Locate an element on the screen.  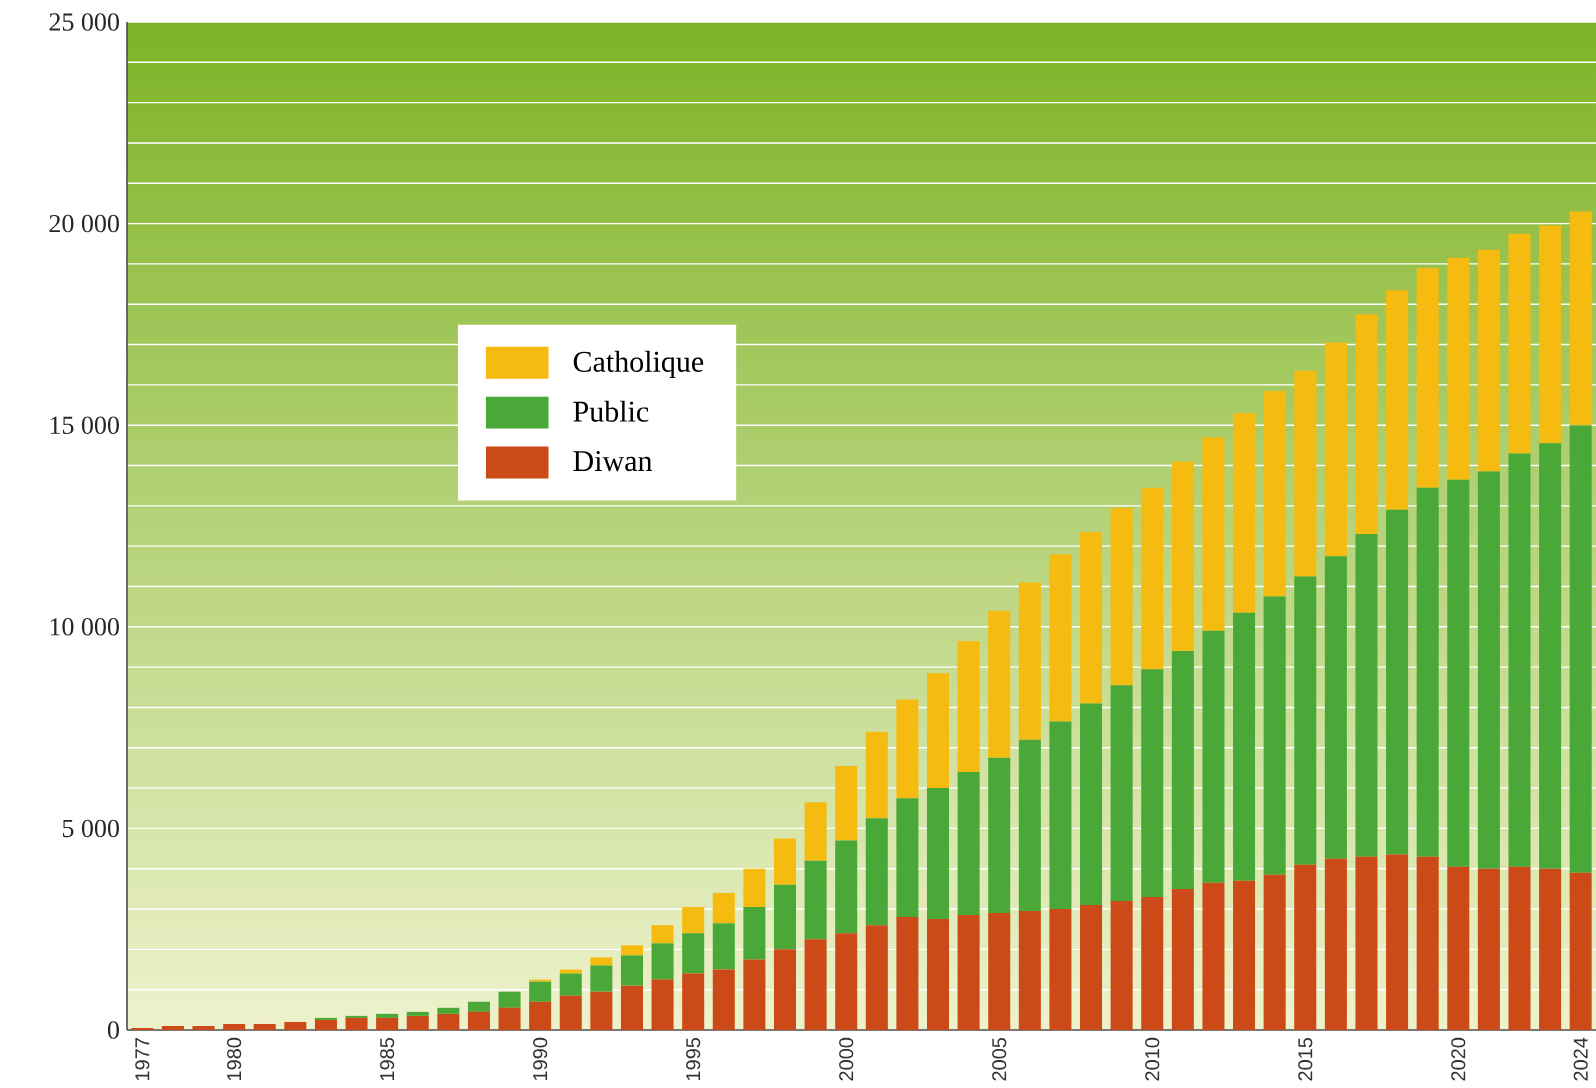
y-tick-label: 5 000 is located at coordinates (90, 828).